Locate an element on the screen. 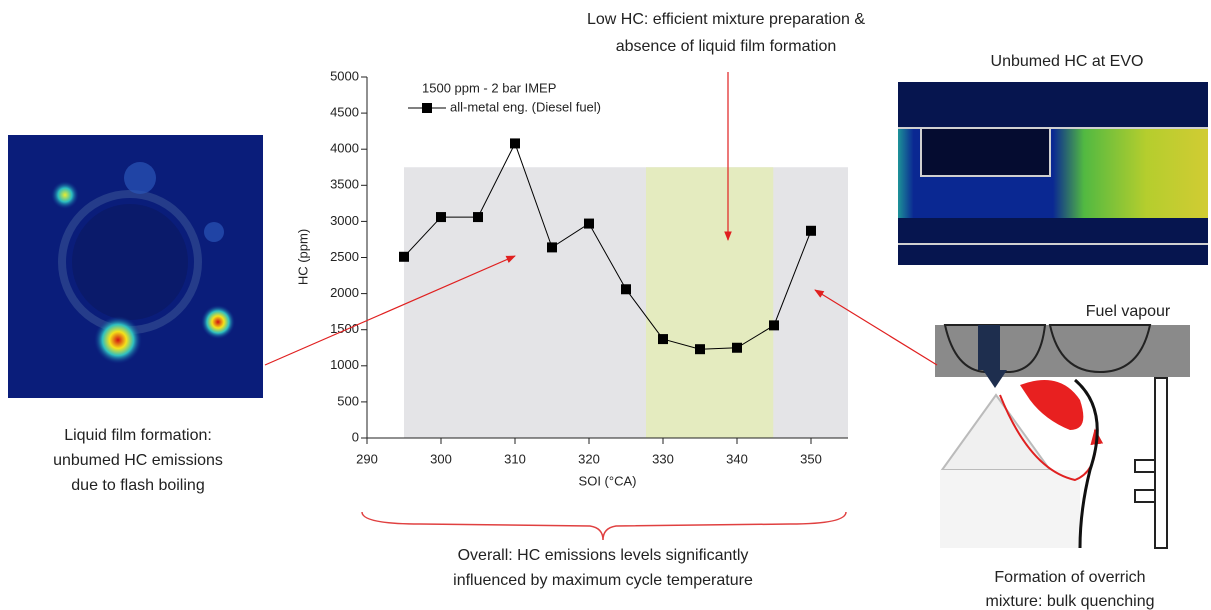 The width and height of the screenshot is (1211, 610). legend-label: all-metal eng. (Diesel fuel) is located at coordinates (525, 106).